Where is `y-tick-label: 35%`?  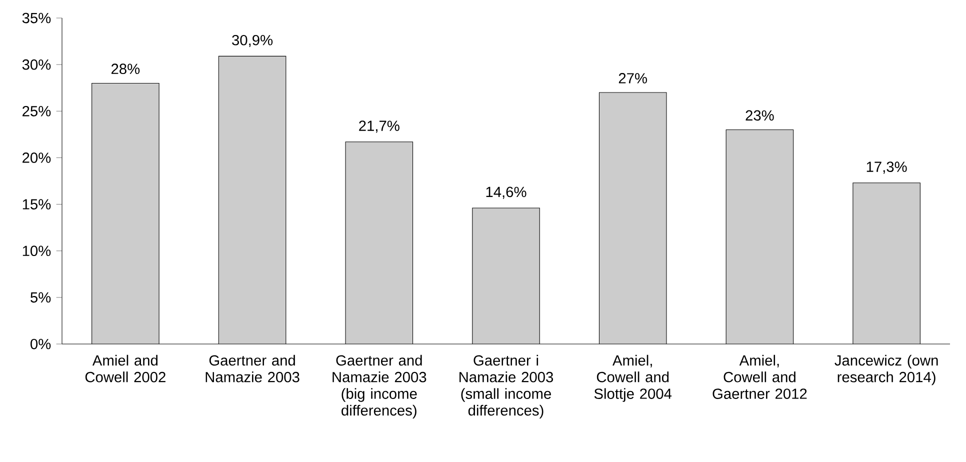 y-tick-label: 35% is located at coordinates (36, 18).